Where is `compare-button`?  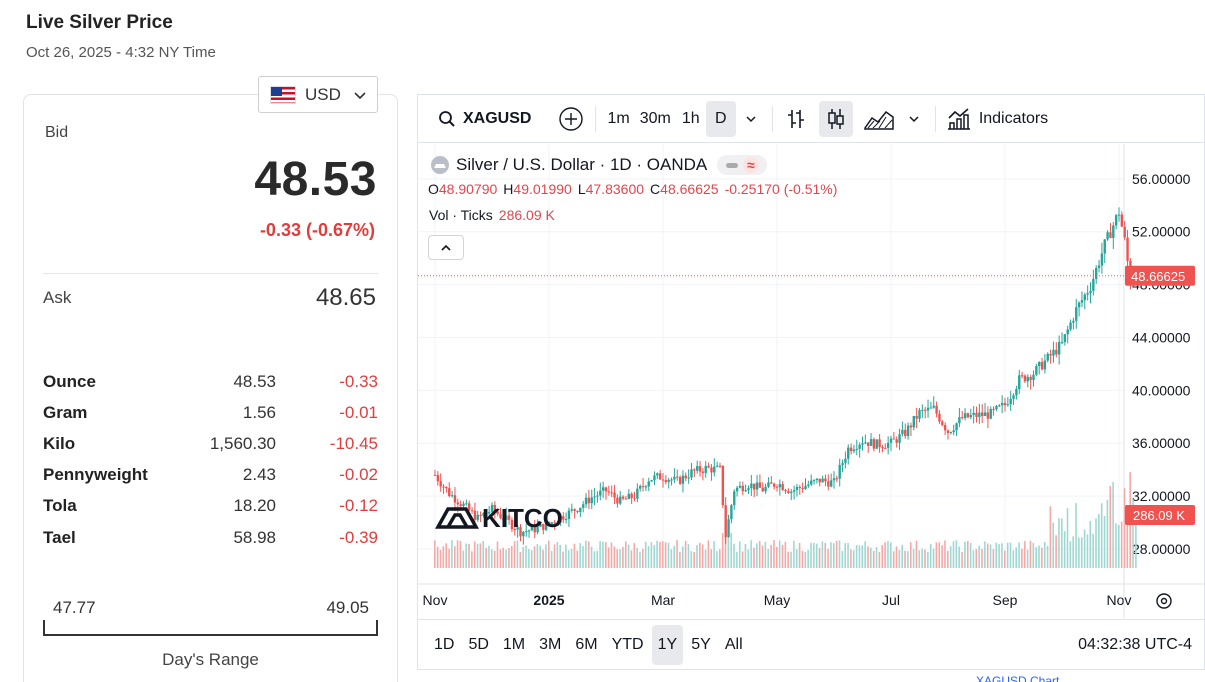 compare-button is located at coordinates (571, 119).